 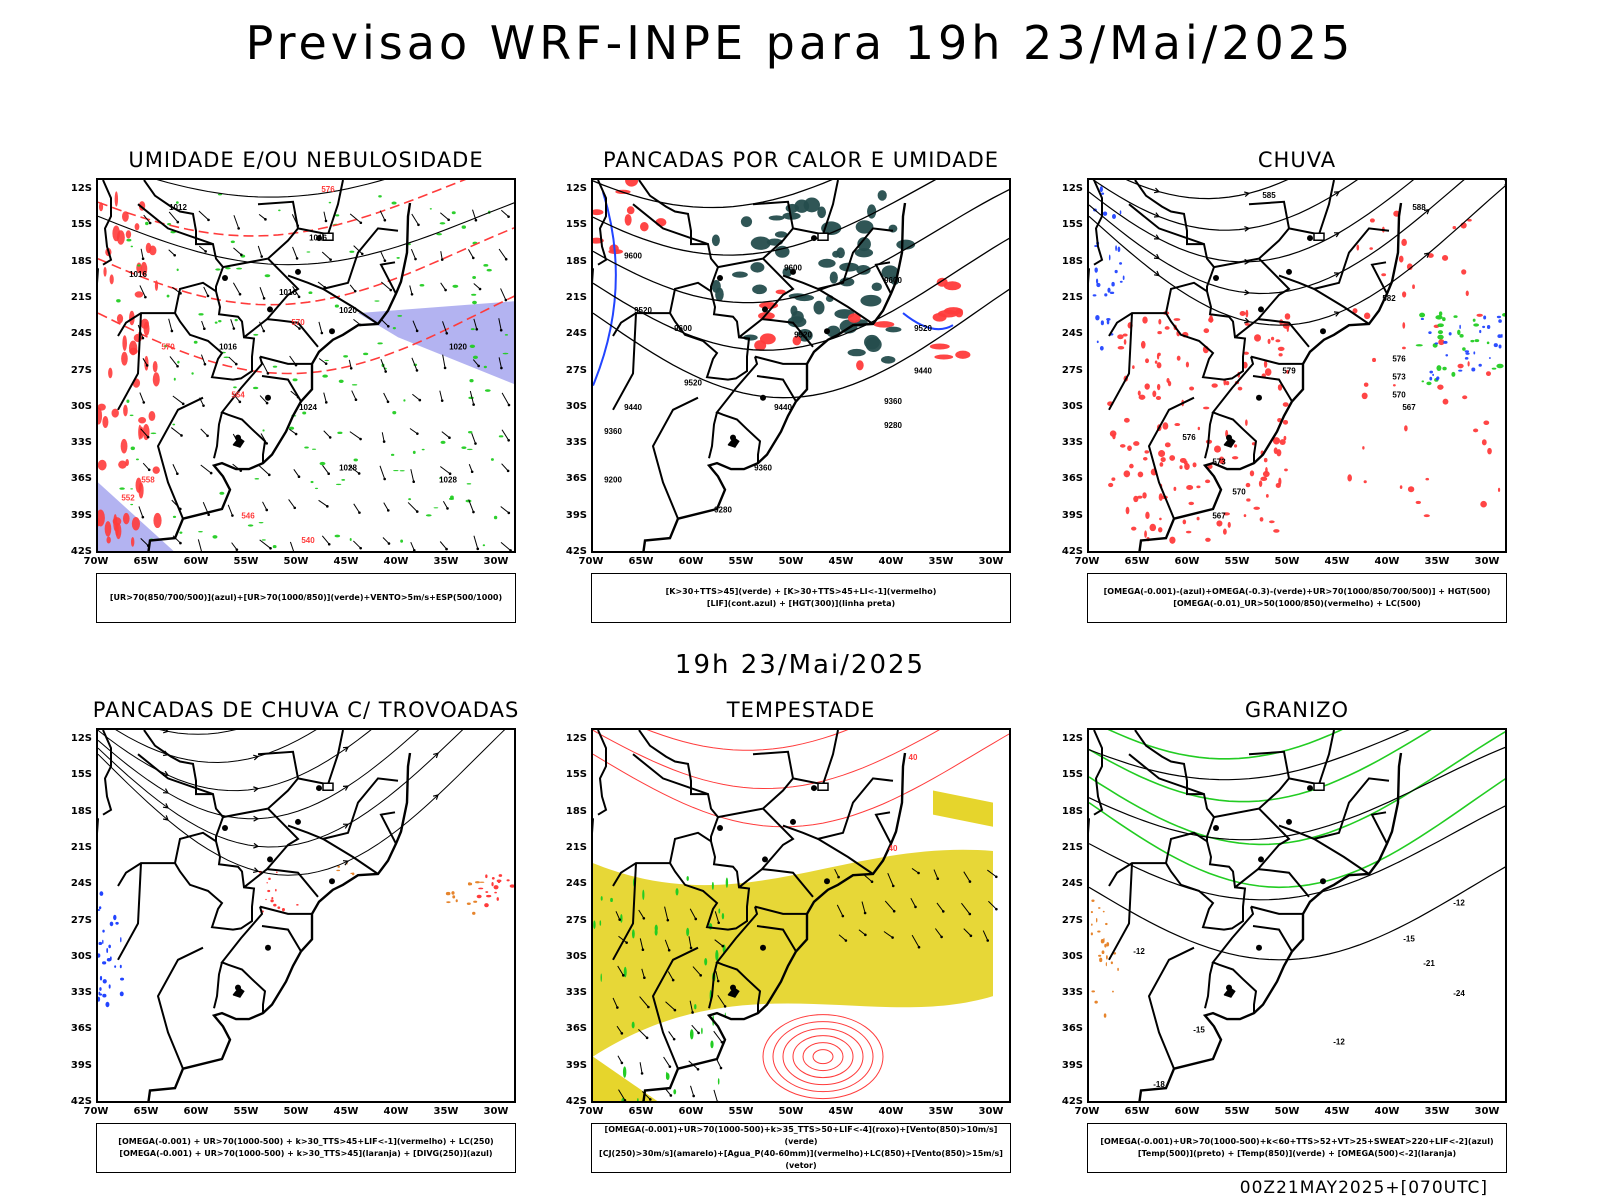 I want to click on heat-humidity-red-cell, so click(x=939, y=317).